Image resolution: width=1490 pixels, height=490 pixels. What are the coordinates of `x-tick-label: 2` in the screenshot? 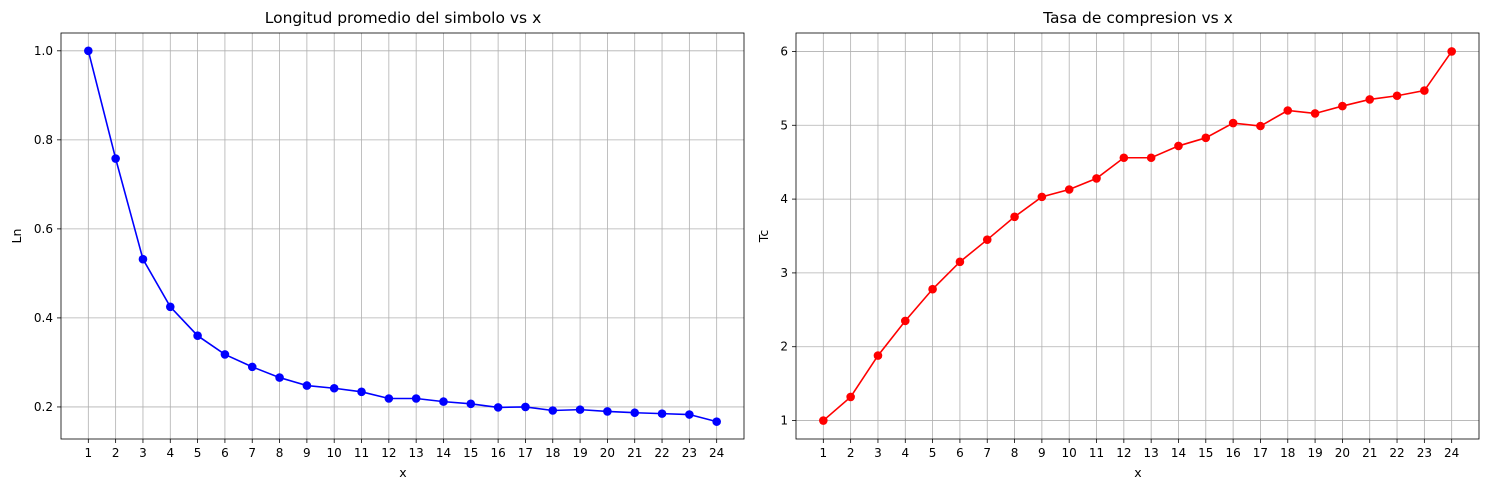 It's located at (851, 453).